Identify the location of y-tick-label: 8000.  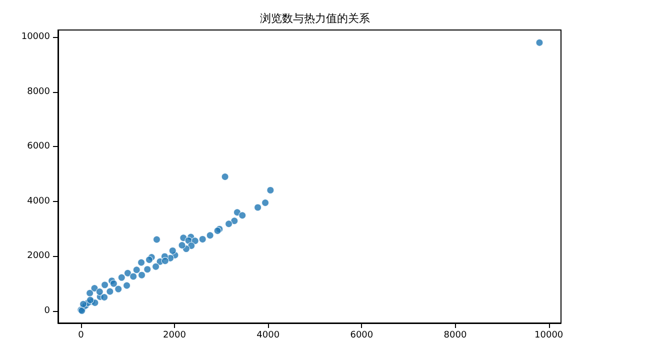
(38, 91).